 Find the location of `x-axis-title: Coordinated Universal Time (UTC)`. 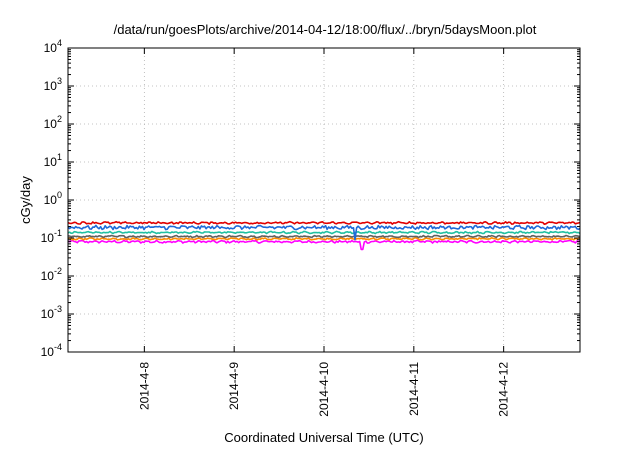

x-axis-title: Coordinated Universal Time (UTC) is located at coordinates (323, 437).